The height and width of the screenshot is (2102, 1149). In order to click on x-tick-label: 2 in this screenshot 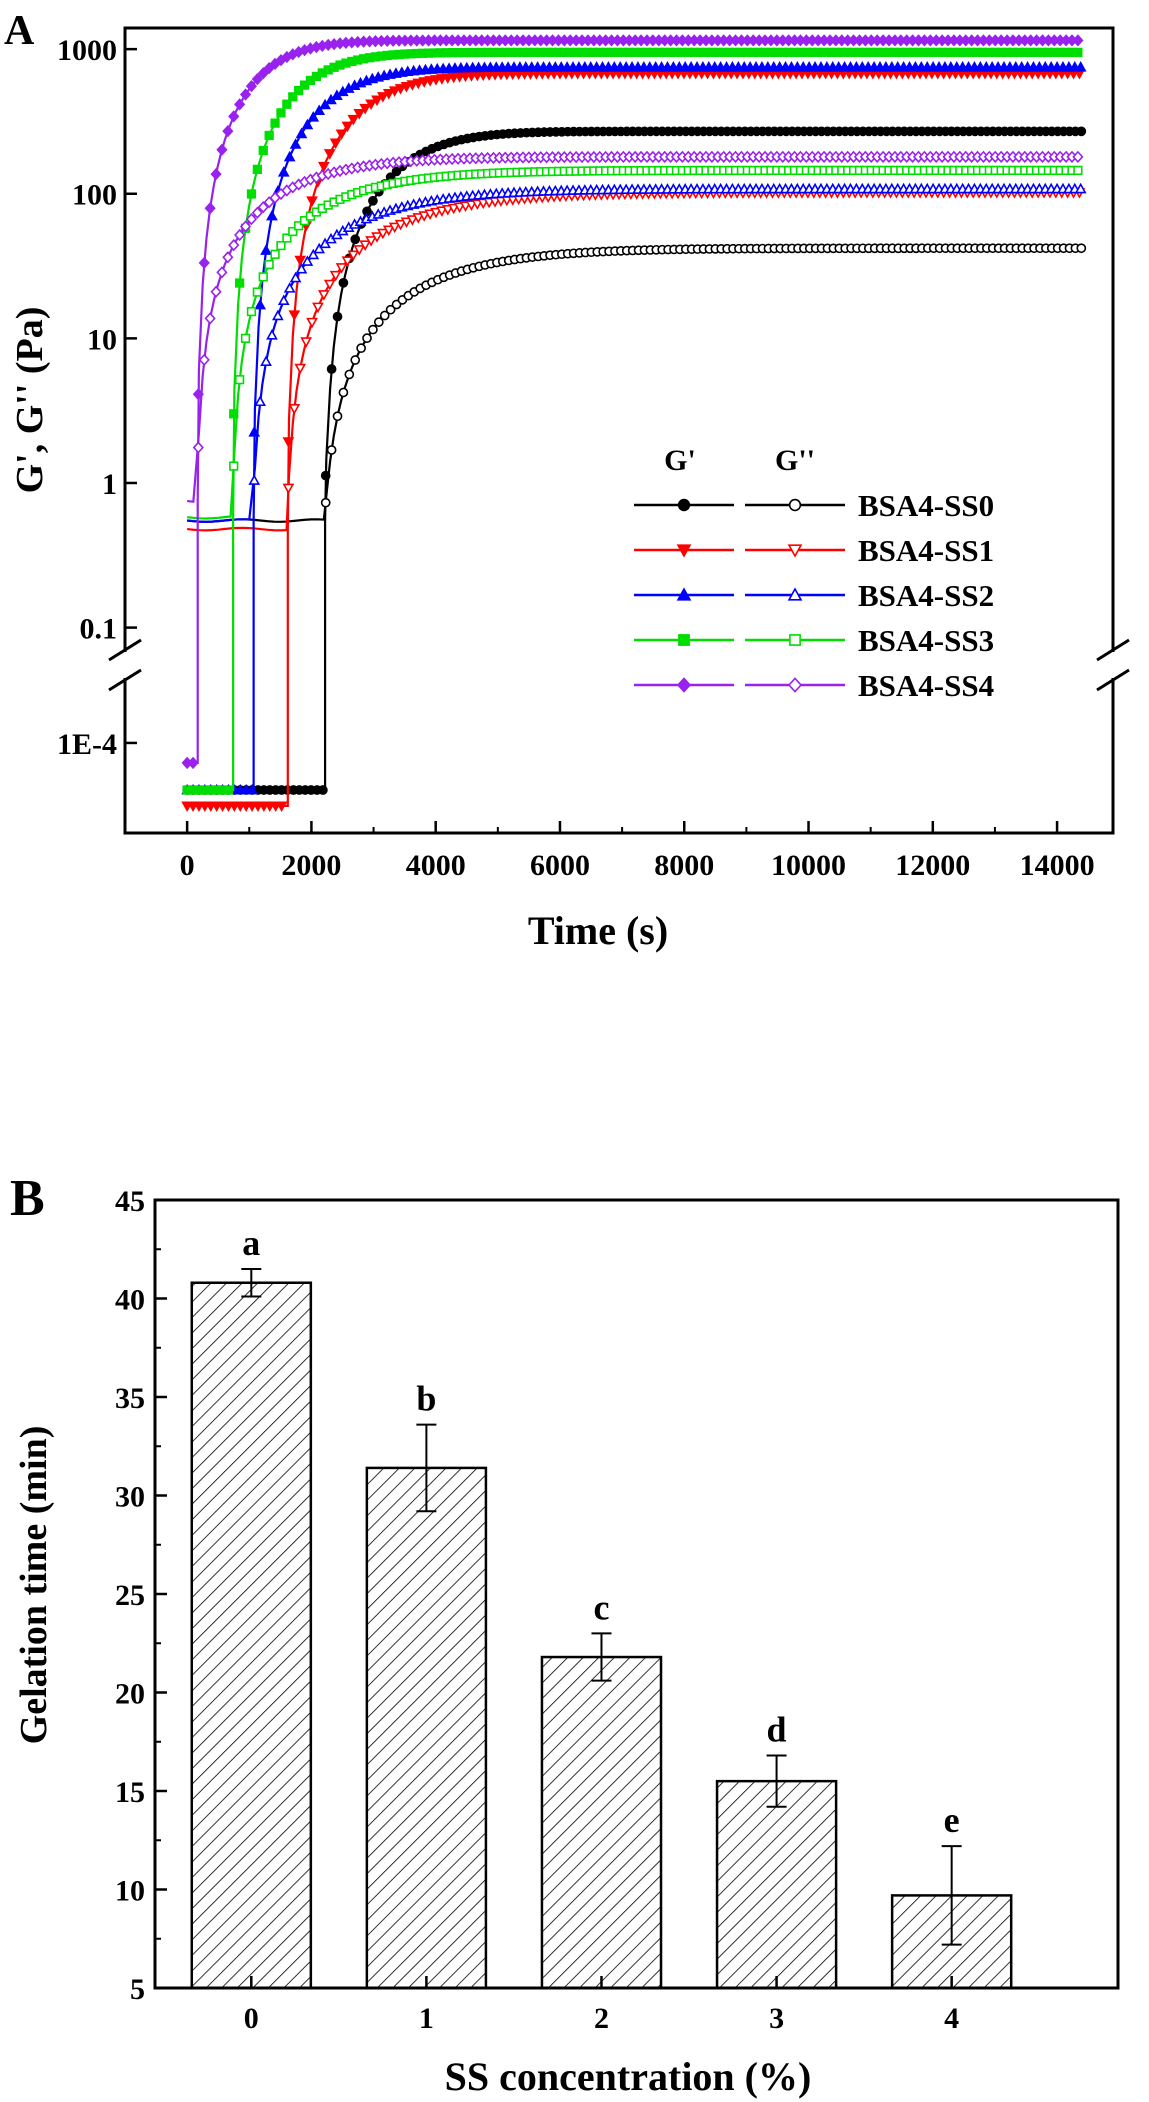, I will do `click(601, 2018)`.